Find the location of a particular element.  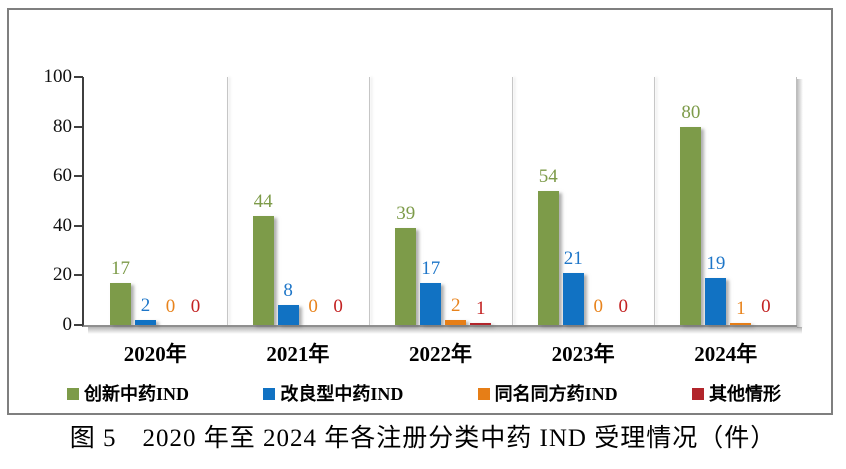

x-axis-labels: 2020年 2021年 2022年 2023年 2024年 is located at coordinates (440, 355).